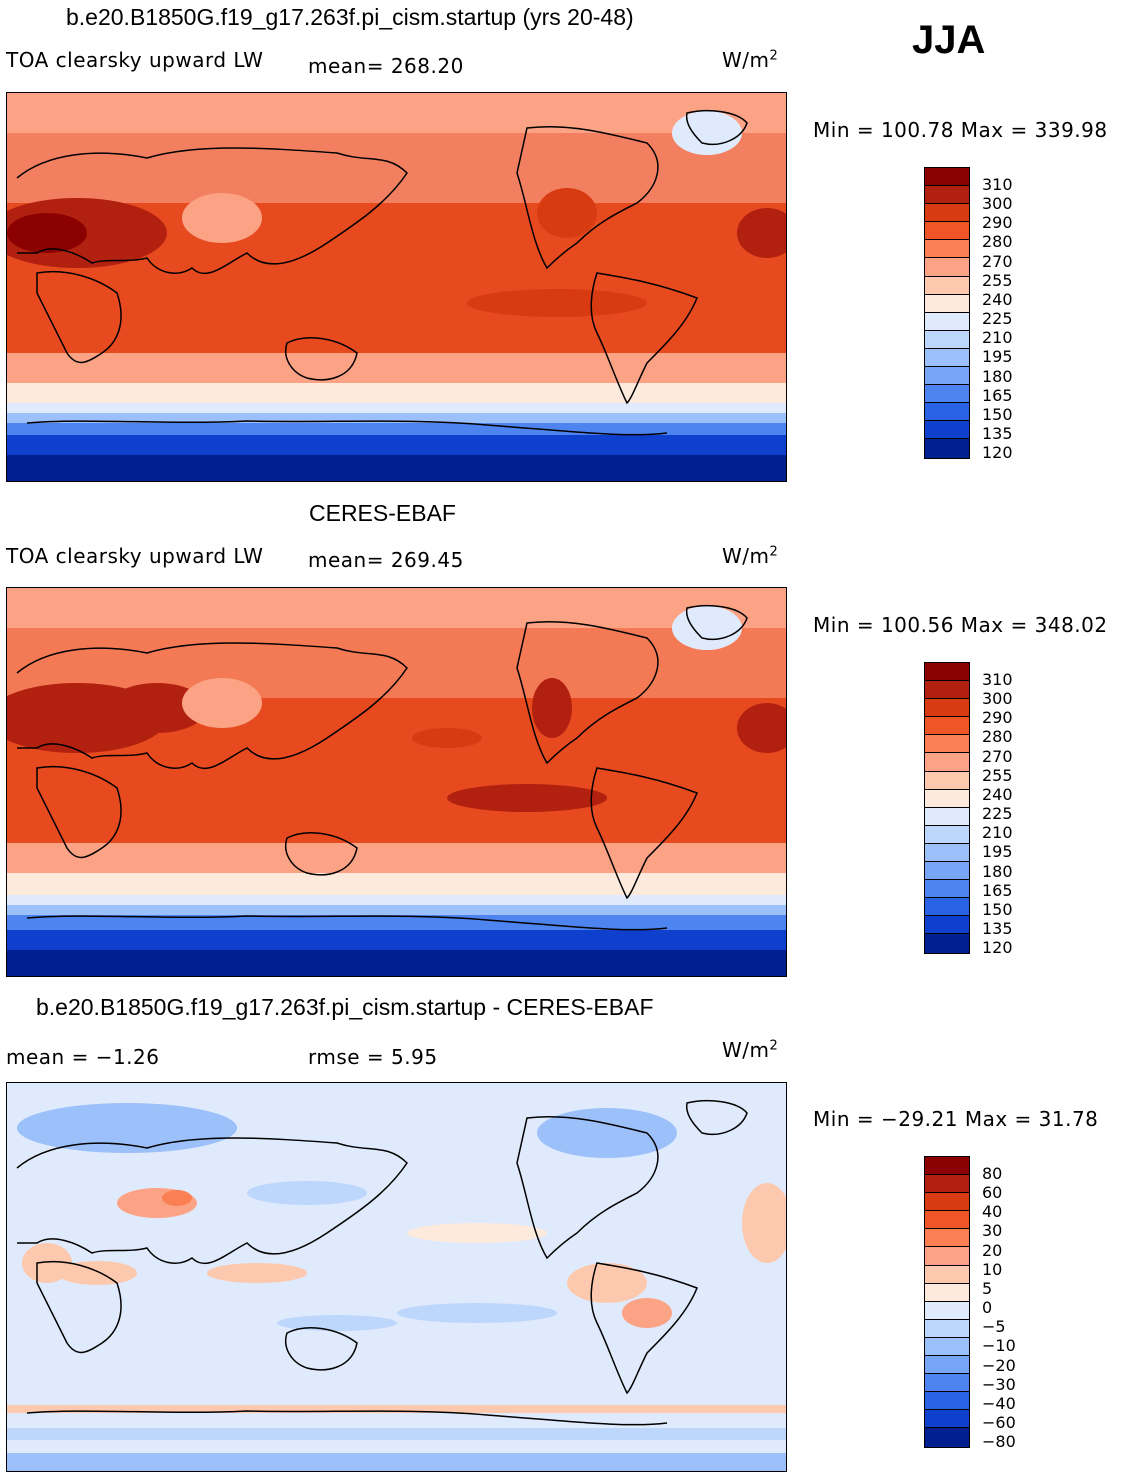 This screenshot has width=1128, height=1478. I want to click on colorbar-tick-label: −10, so click(999, 1346).